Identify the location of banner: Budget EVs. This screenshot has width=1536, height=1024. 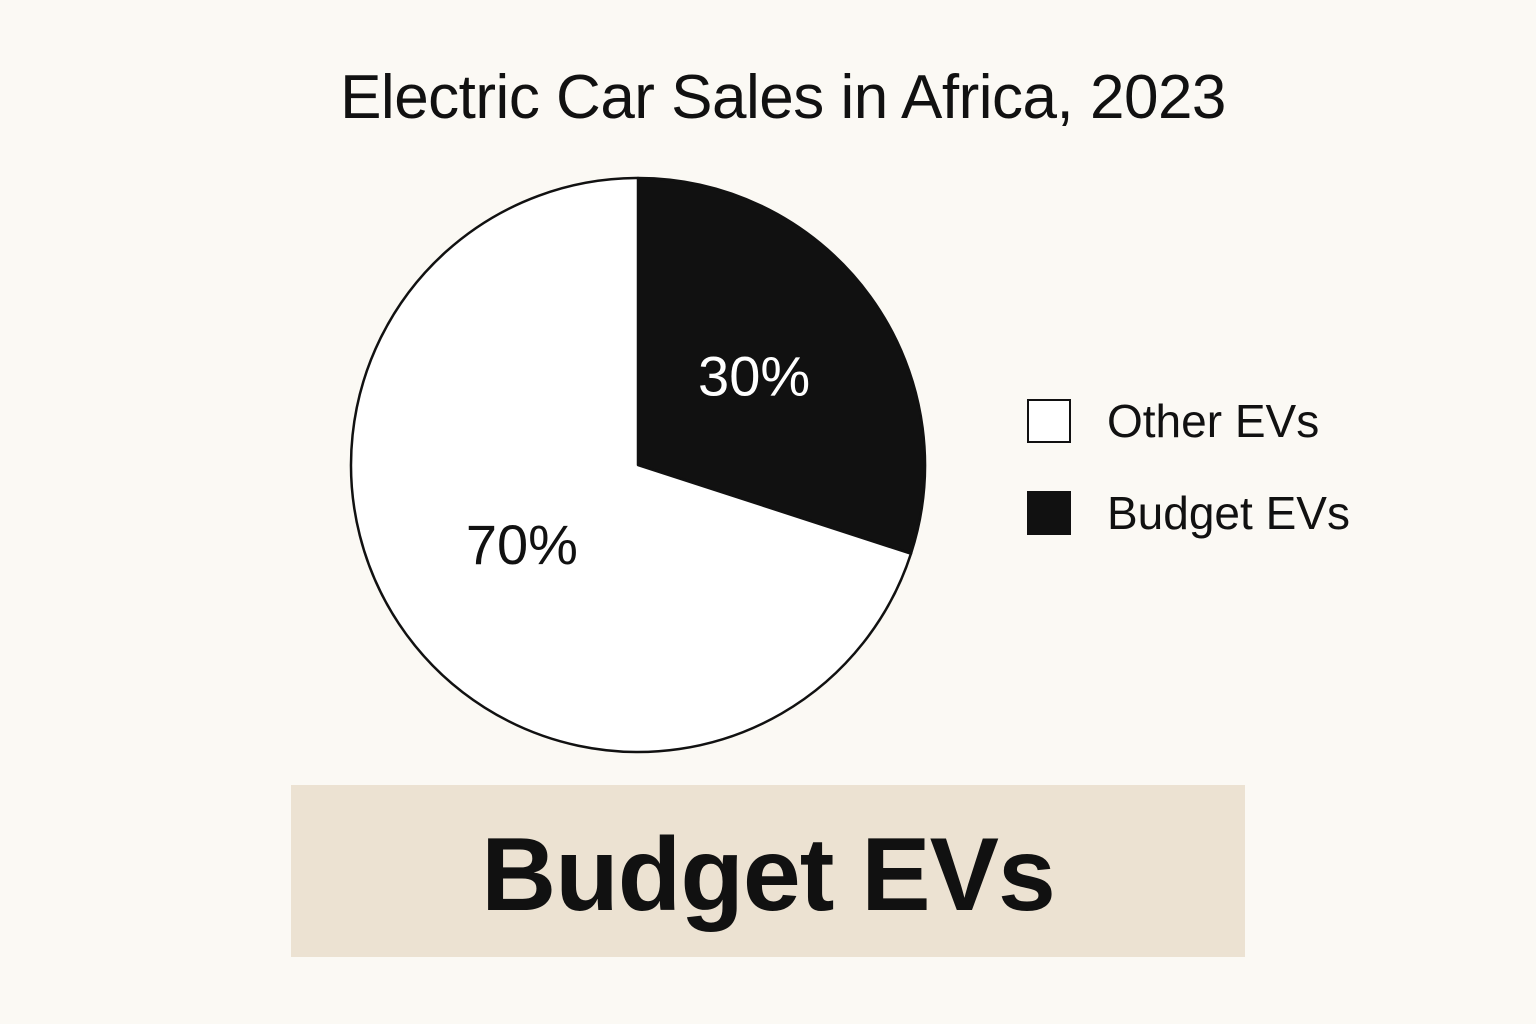
(768, 871).